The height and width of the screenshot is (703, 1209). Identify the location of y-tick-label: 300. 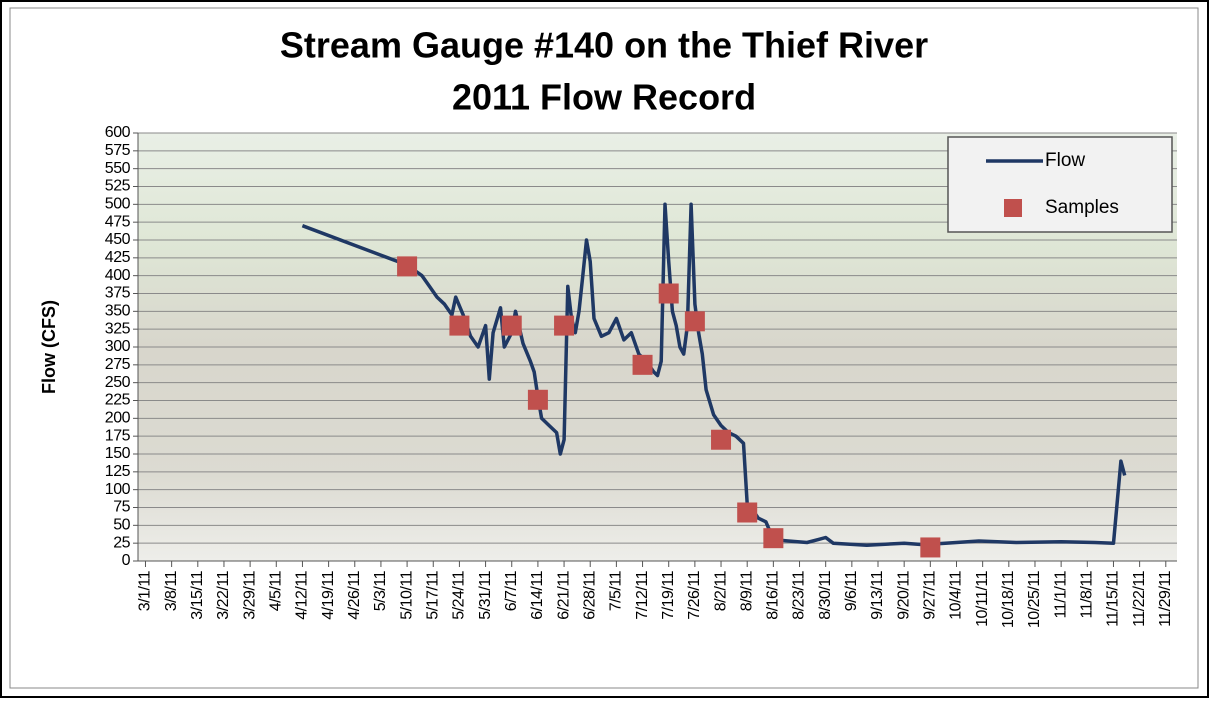
(118, 346).